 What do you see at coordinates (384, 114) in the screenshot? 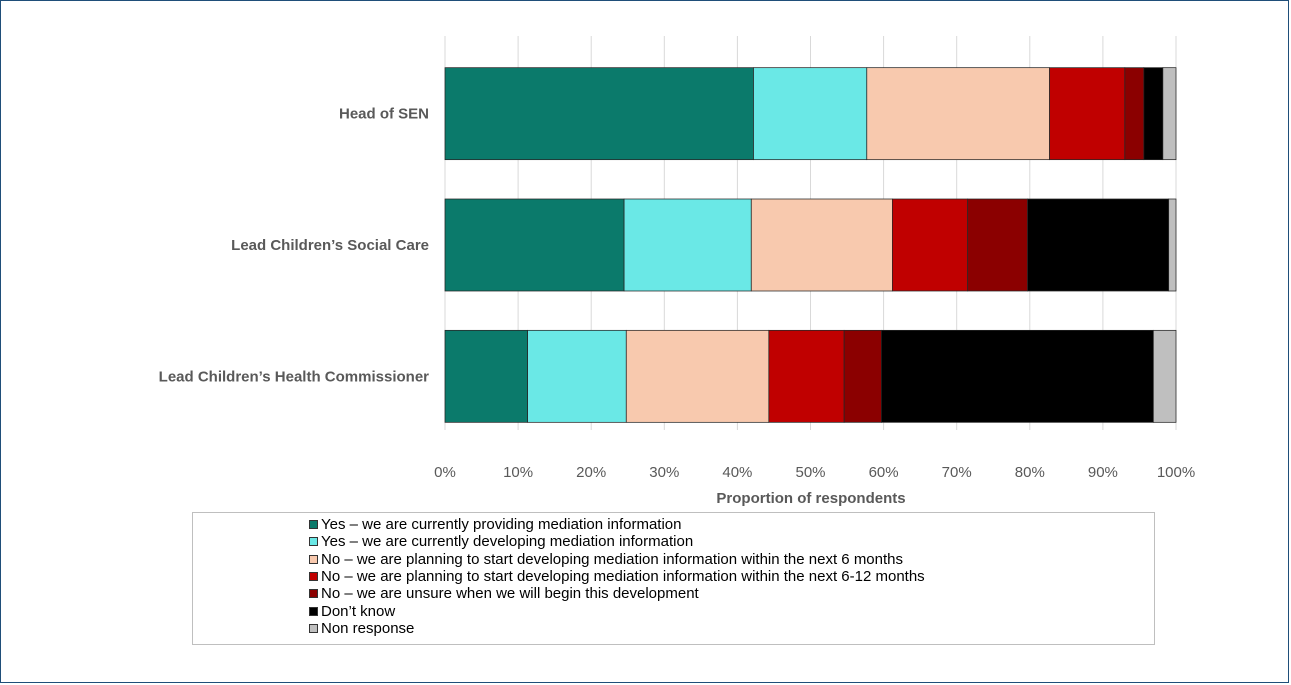
I see `category-label: Head of SEN` at bounding box center [384, 114].